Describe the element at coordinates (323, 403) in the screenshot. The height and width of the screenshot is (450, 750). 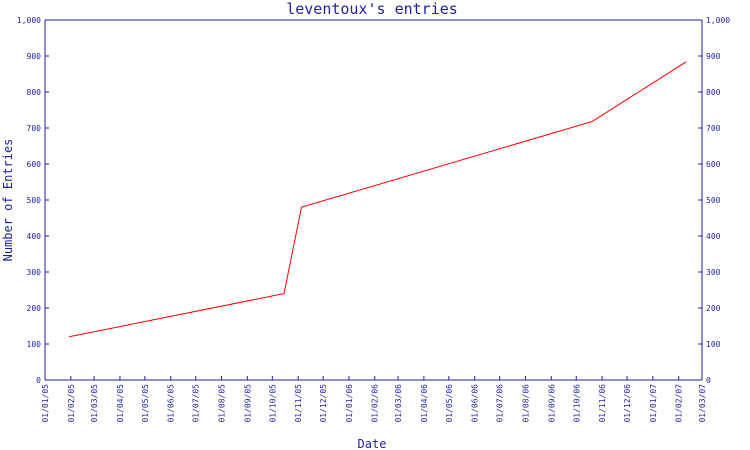
I see `x-tick-label: 01/12/05` at that location.